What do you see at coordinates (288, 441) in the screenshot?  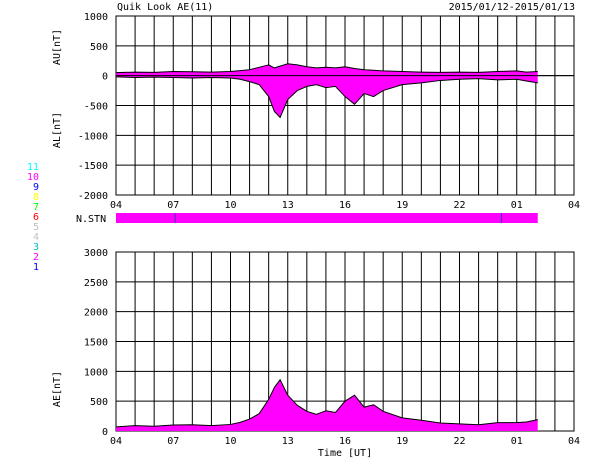 I see `ae-xtick-label: 13` at bounding box center [288, 441].